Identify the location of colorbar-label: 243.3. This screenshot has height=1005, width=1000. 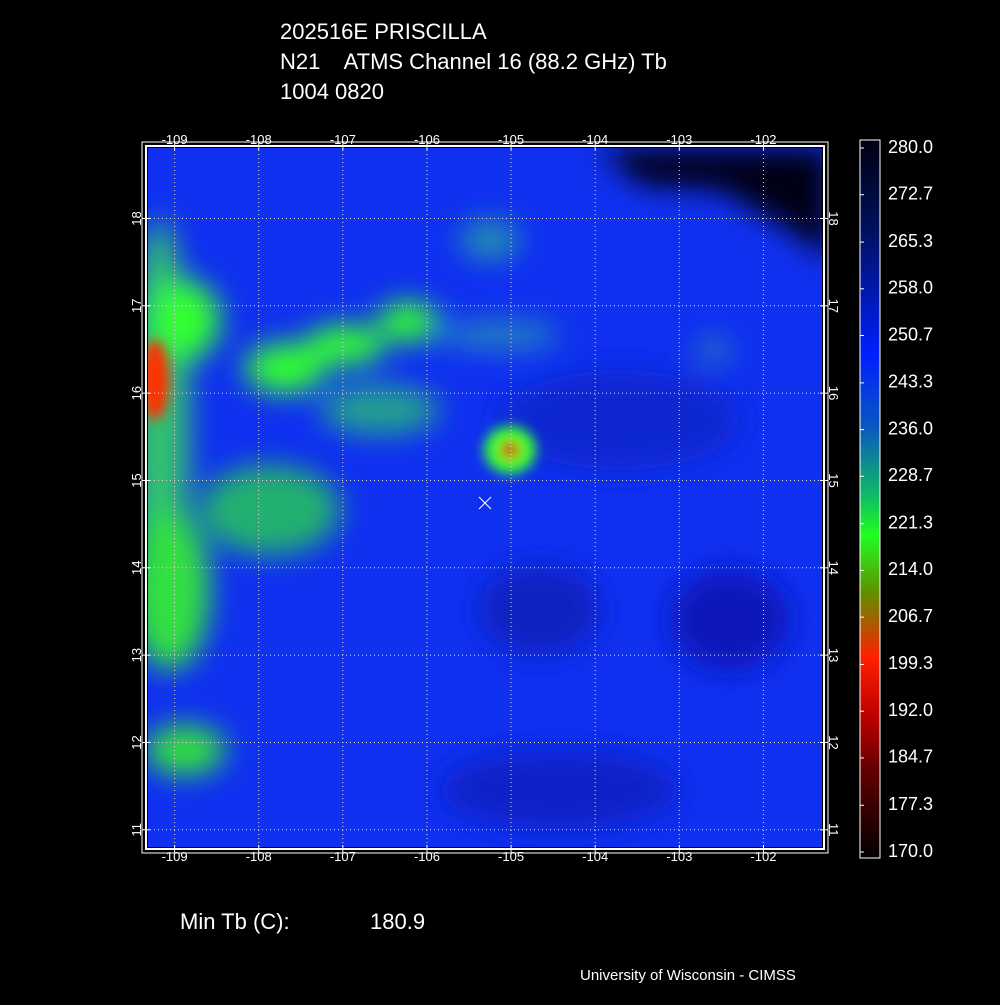
(910, 382).